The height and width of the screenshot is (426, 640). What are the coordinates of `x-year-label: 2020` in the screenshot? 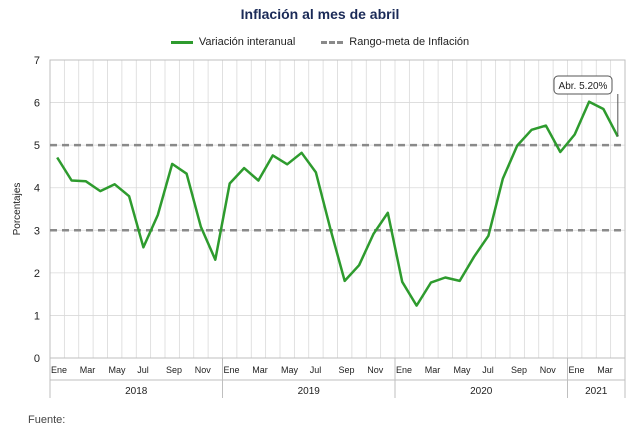 It's located at (481, 391).